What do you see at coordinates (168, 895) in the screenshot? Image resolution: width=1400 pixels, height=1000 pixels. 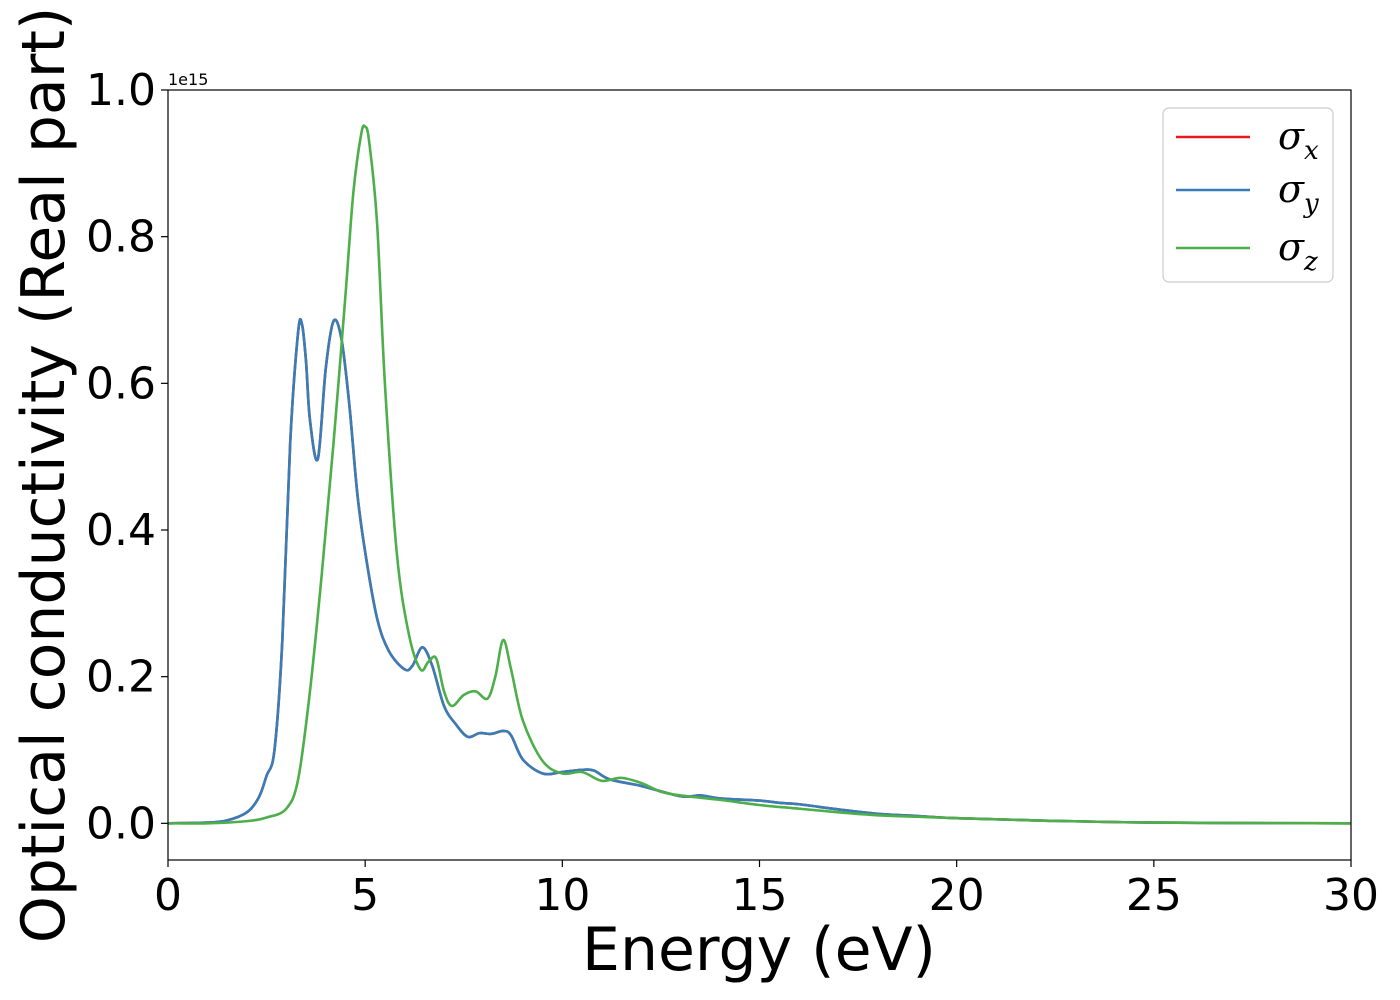 I see `x-tick-label: 0` at bounding box center [168, 895].